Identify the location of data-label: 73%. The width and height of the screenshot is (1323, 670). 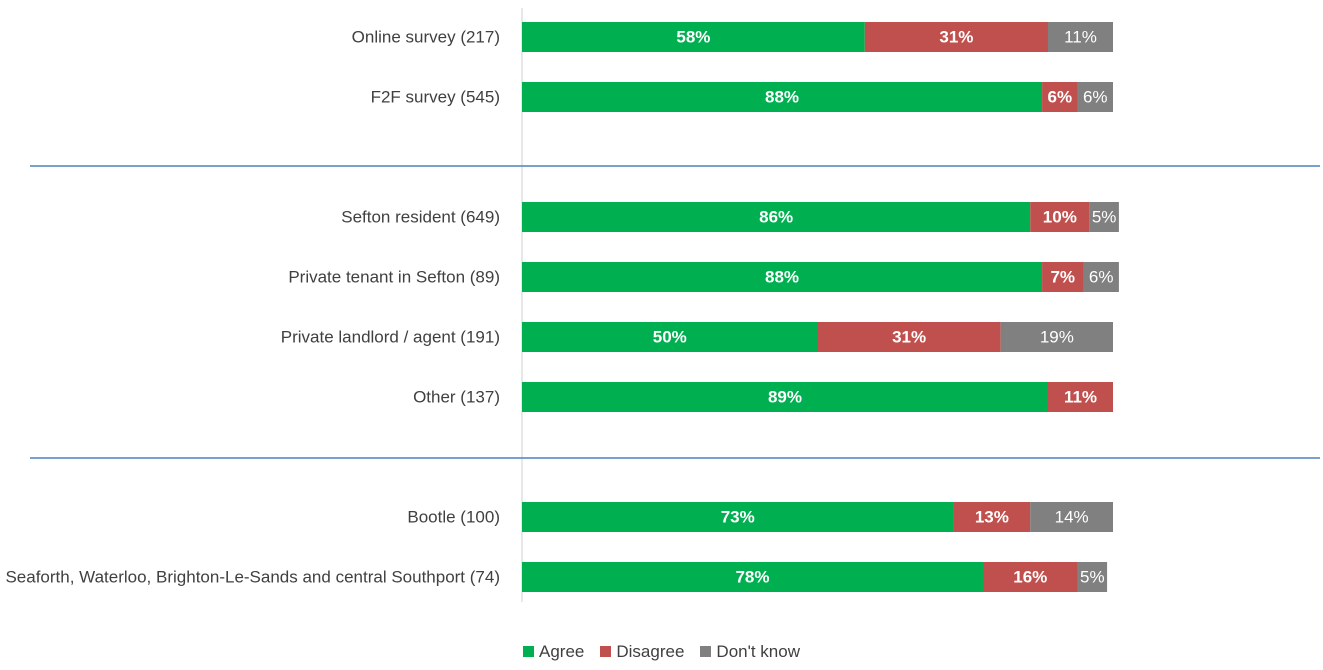
(738, 517).